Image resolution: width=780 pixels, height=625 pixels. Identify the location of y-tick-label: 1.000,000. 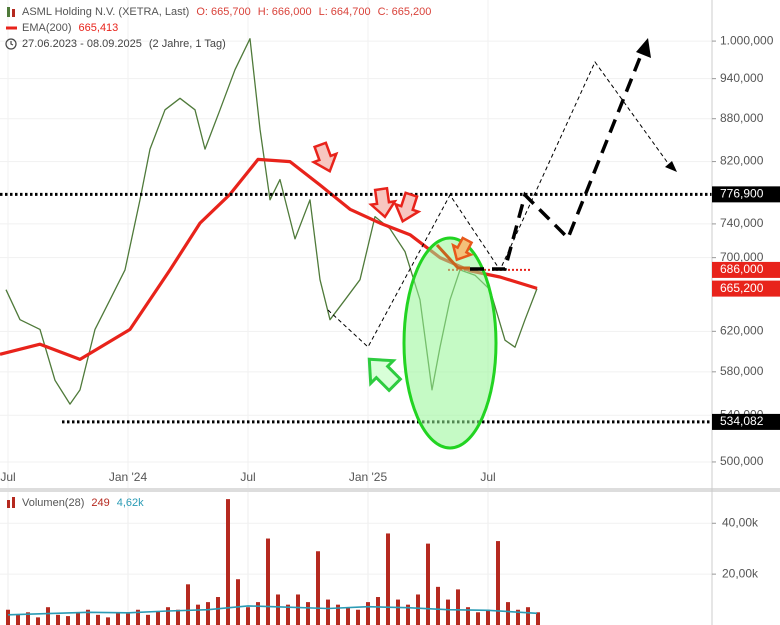
(747, 40).